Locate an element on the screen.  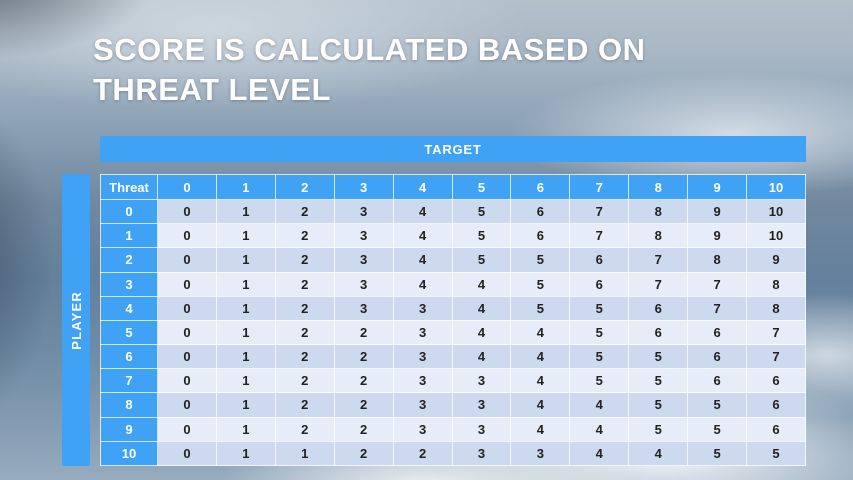
target-col-header: 0 is located at coordinates (187, 187).